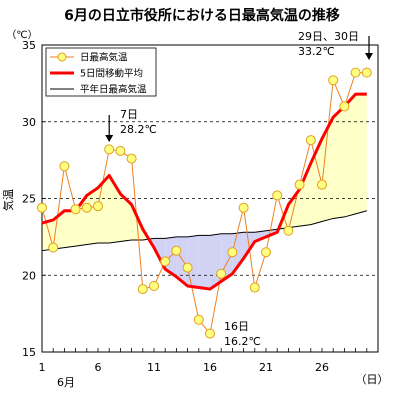 The height and width of the screenshot is (400, 400). What do you see at coordinates (154, 367) in the screenshot?
I see `x-tick-label: 11` at bounding box center [154, 367].